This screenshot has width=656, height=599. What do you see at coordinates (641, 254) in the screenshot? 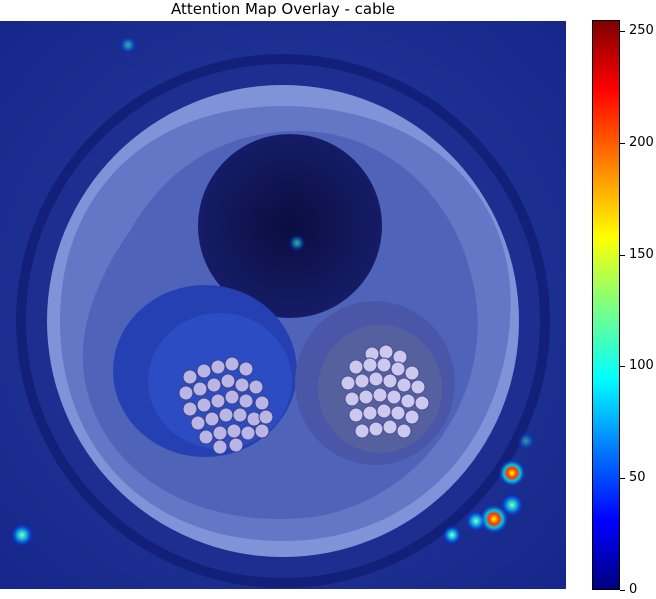
I see `colorbar-tick-label: 150` at bounding box center [641, 254].